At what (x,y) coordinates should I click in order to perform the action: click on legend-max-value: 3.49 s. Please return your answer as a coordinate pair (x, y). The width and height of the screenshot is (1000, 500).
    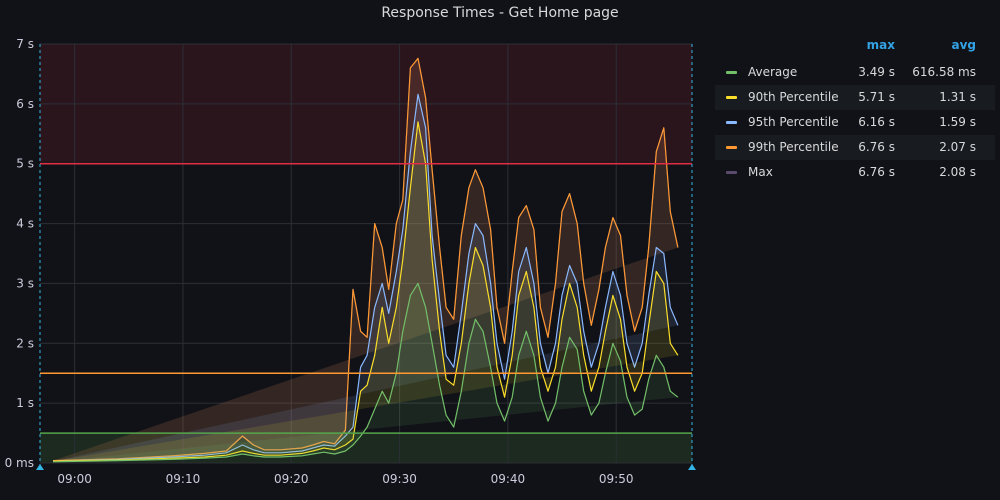
    Looking at the image, I should click on (876, 72).